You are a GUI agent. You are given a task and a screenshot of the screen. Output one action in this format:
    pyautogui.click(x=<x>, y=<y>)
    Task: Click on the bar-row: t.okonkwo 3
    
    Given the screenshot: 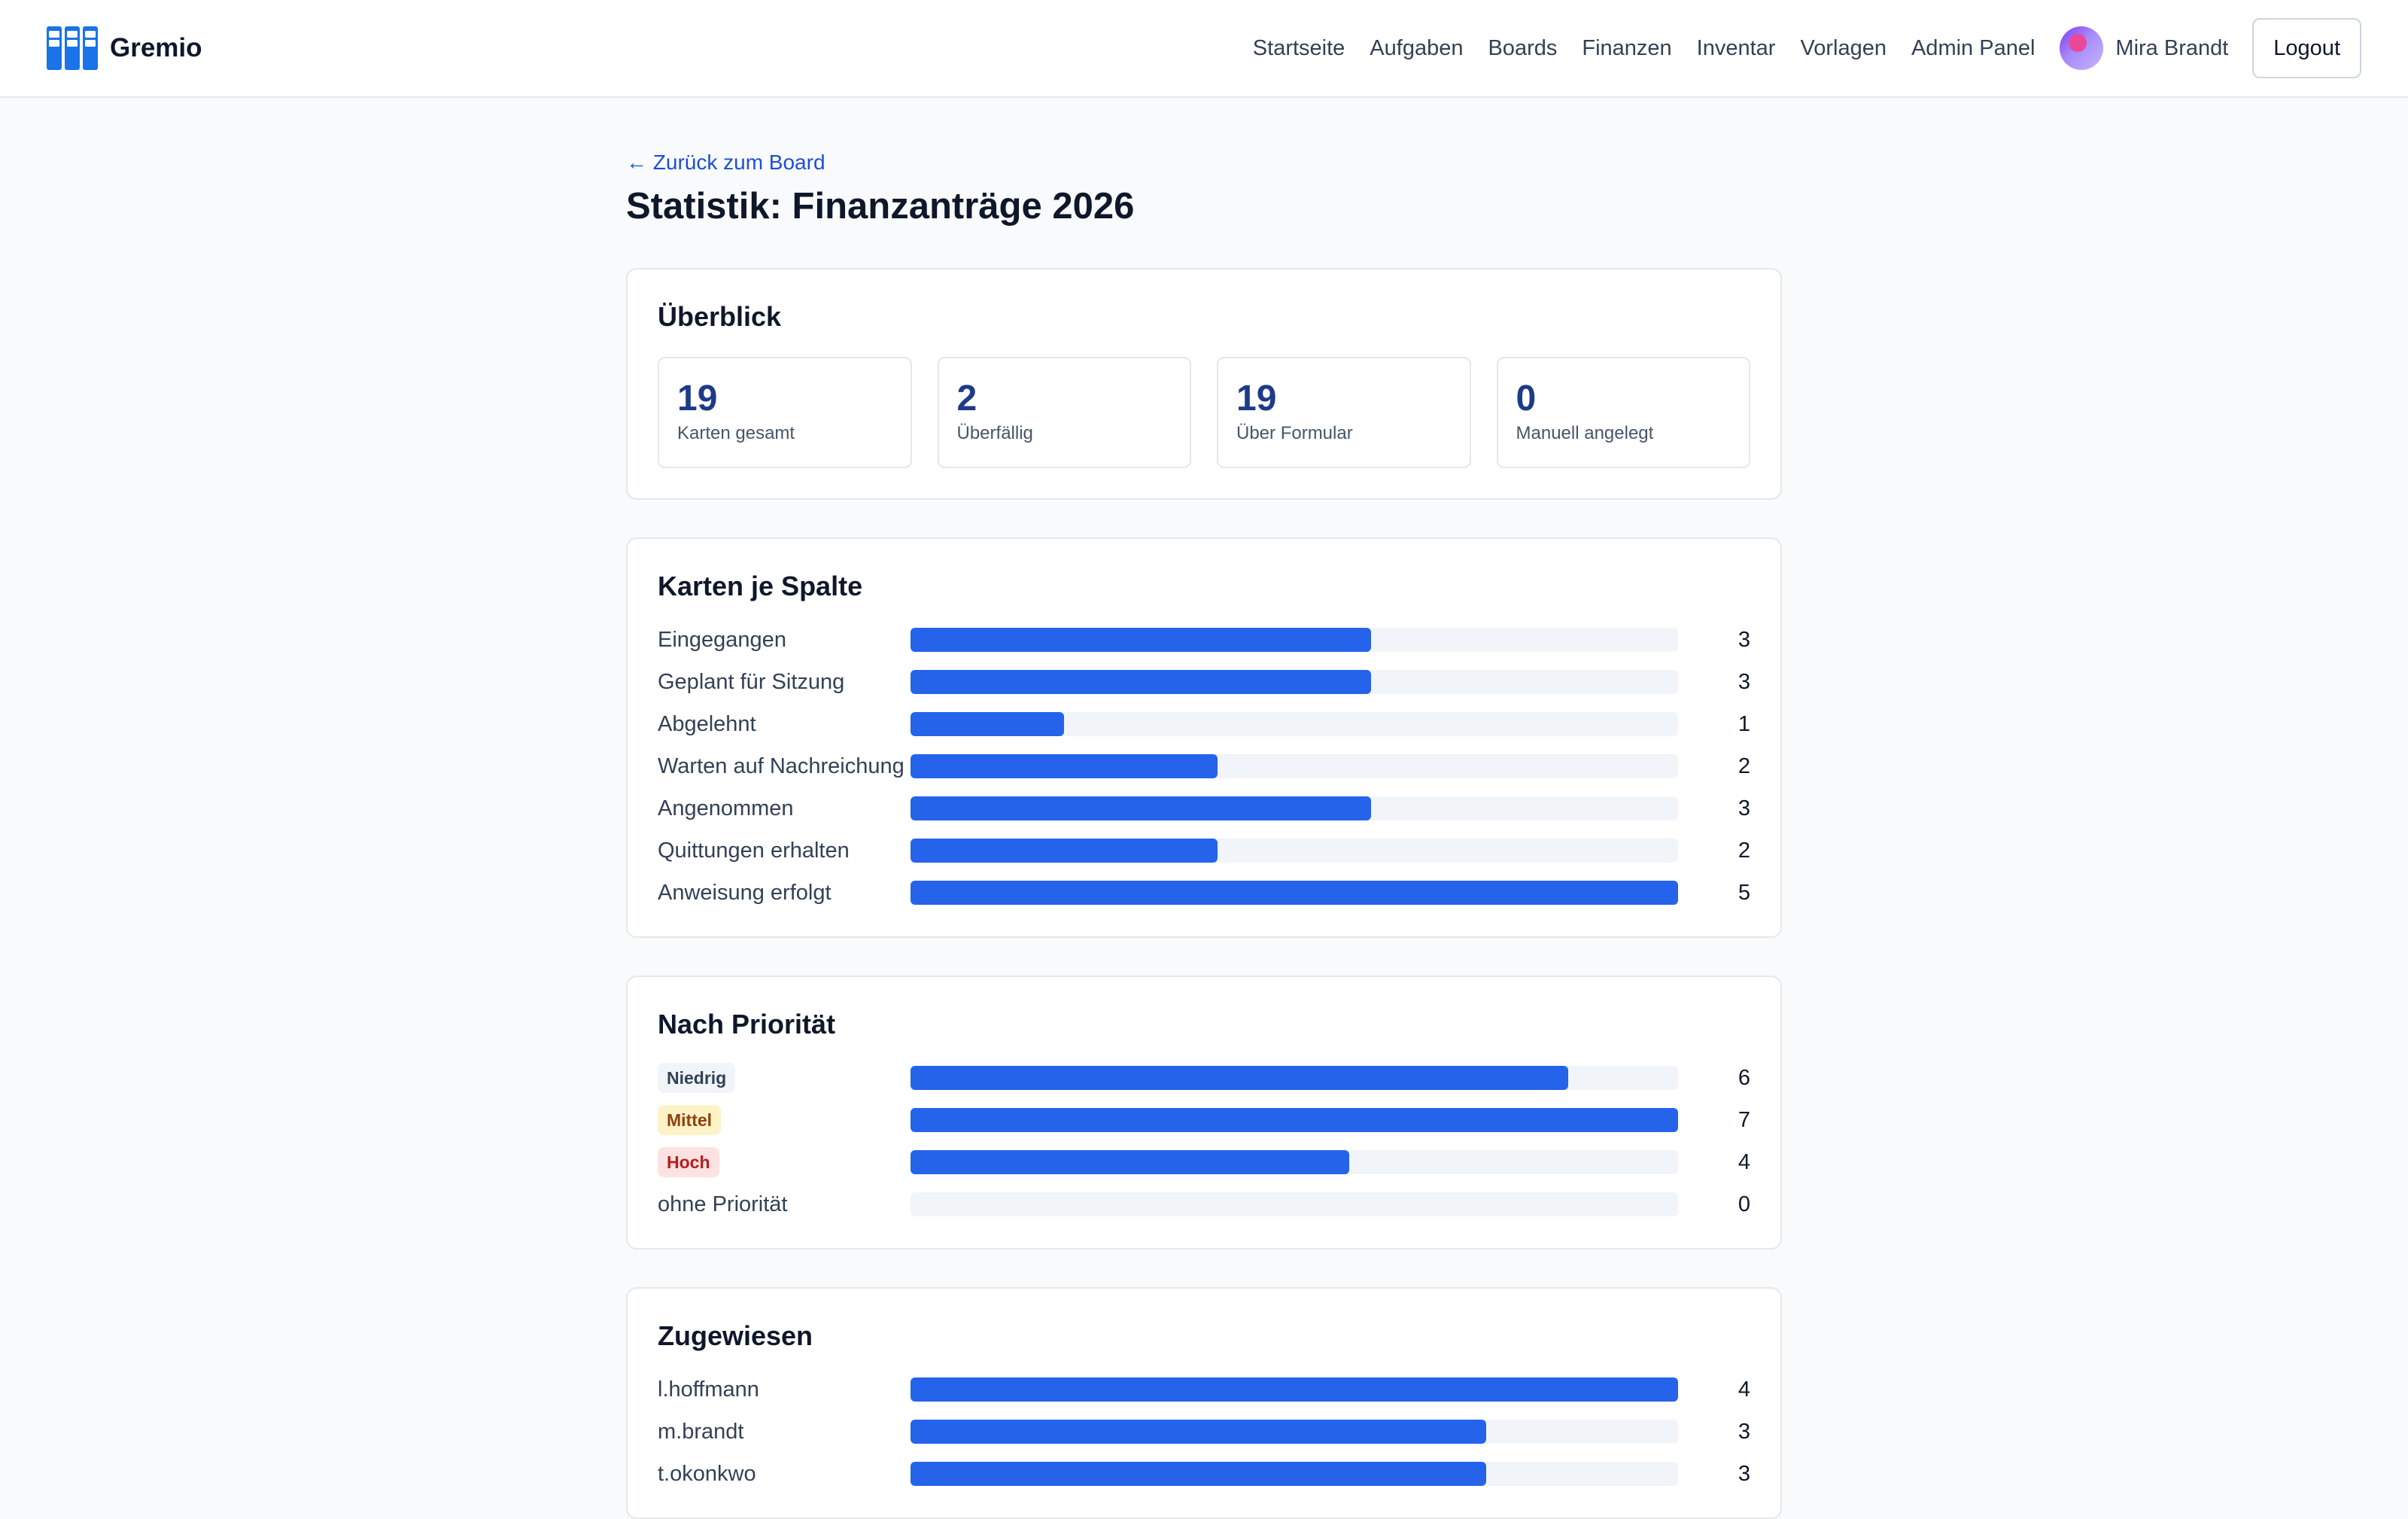 What is the action you would take?
    pyautogui.click(x=1204, y=1474)
    